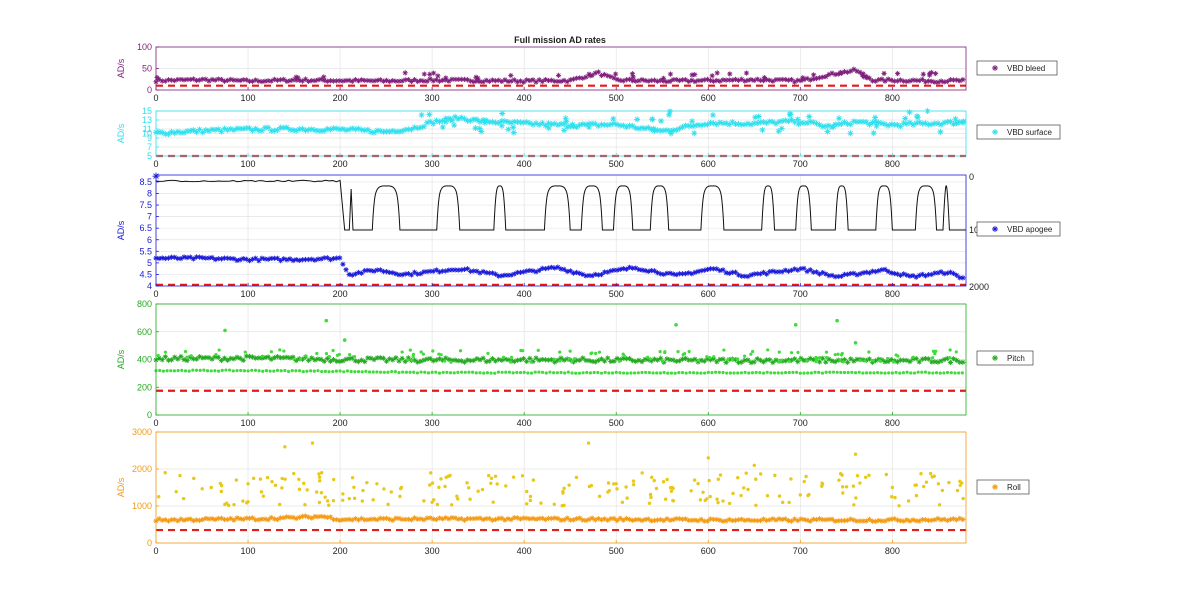  What do you see at coordinates (708, 98) in the screenshot?
I see `x-tick-label: 600` at bounding box center [708, 98].